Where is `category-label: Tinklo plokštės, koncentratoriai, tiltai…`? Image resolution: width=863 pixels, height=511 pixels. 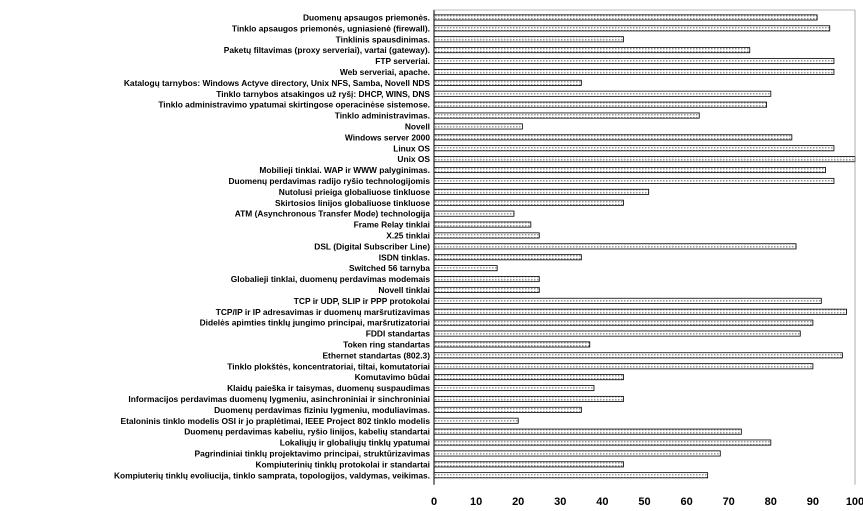 category-label: Tinklo plokštės, koncentratoriai, tiltai… is located at coordinates (328, 366).